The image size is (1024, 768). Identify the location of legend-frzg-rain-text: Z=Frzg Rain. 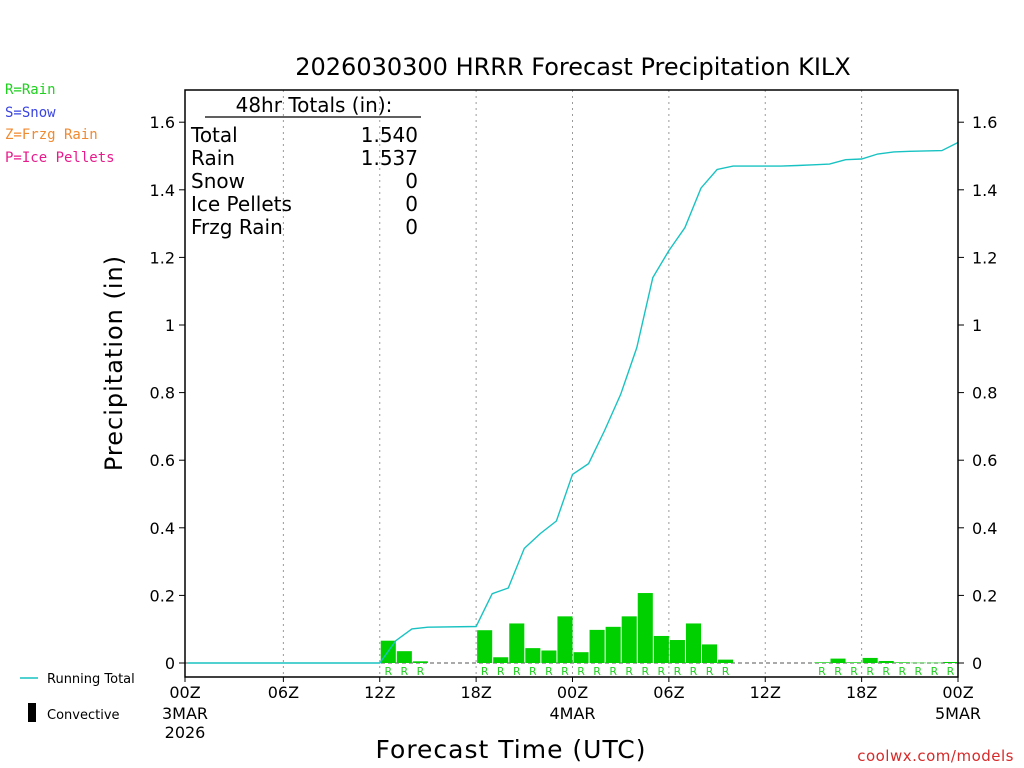
(51, 135).